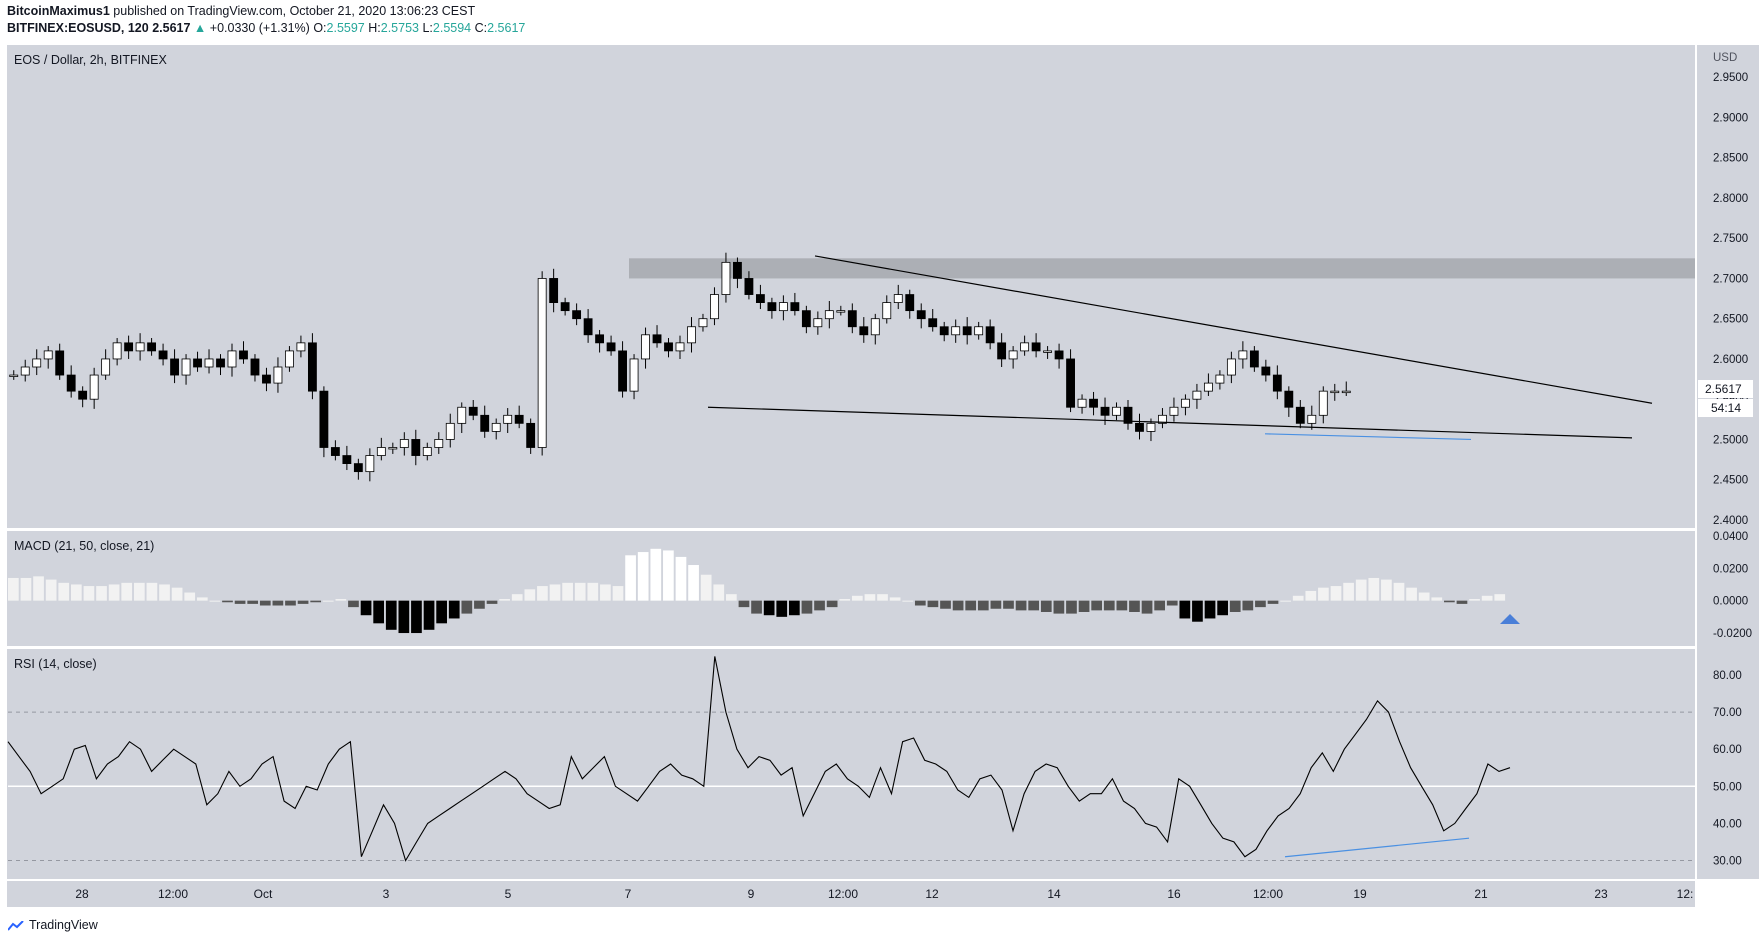 This screenshot has height=944, width=1763. Describe the element at coordinates (1170, 422) in the screenshot. I see `support-line` at that location.